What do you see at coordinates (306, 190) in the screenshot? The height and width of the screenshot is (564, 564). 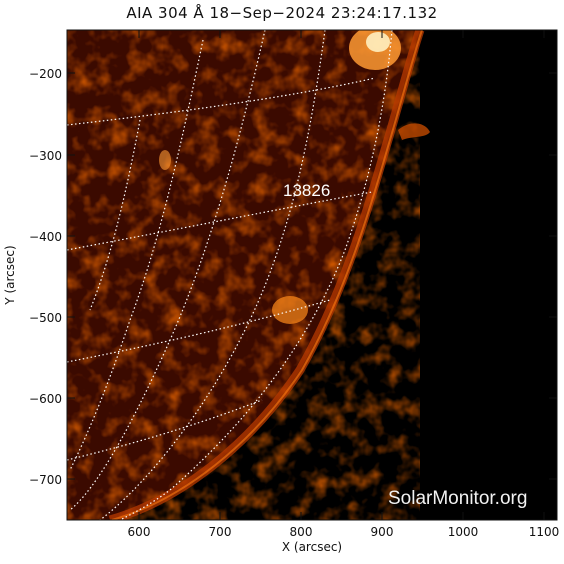 I see `active-region-label: 13826` at bounding box center [306, 190].